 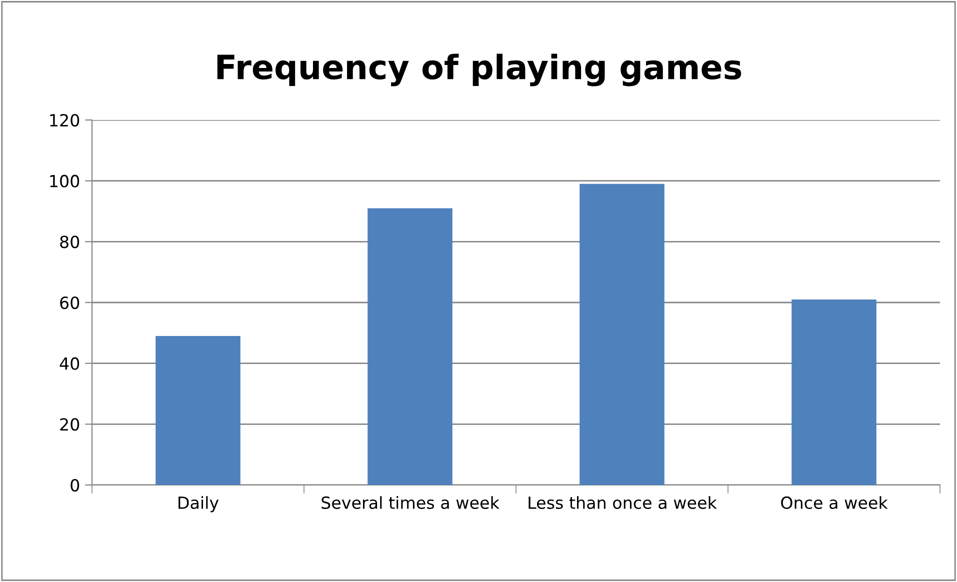 What do you see at coordinates (70, 303) in the screenshot?
I see `y-tick-label: 60` at bounding box center [70, 303].